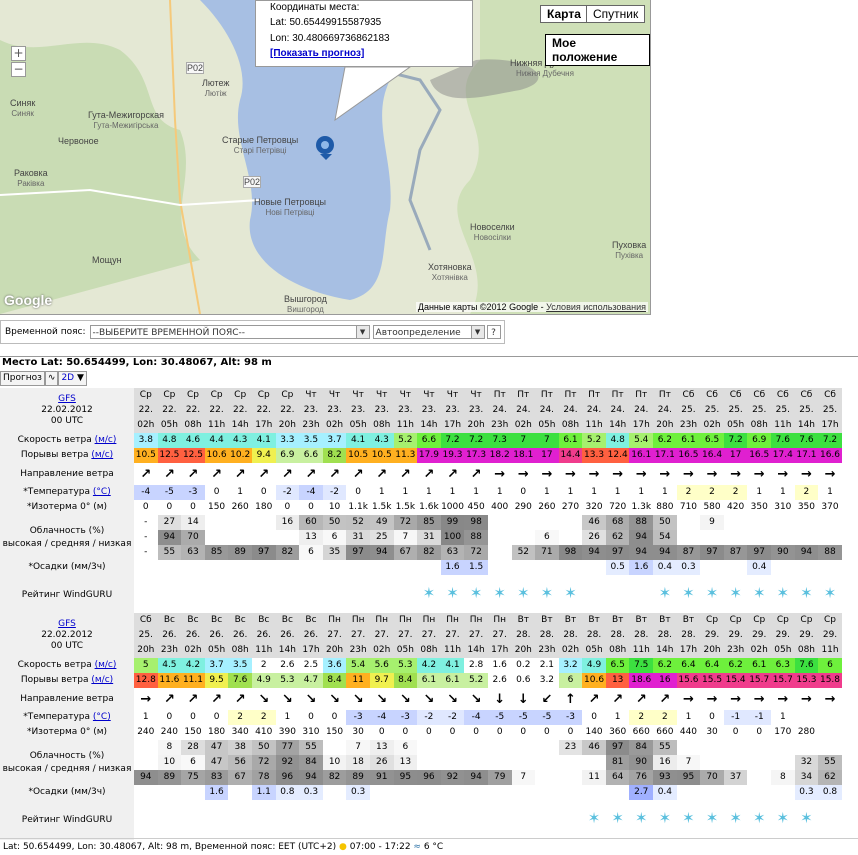  I want to click on hour-cell: 17h, so click(688, 650).